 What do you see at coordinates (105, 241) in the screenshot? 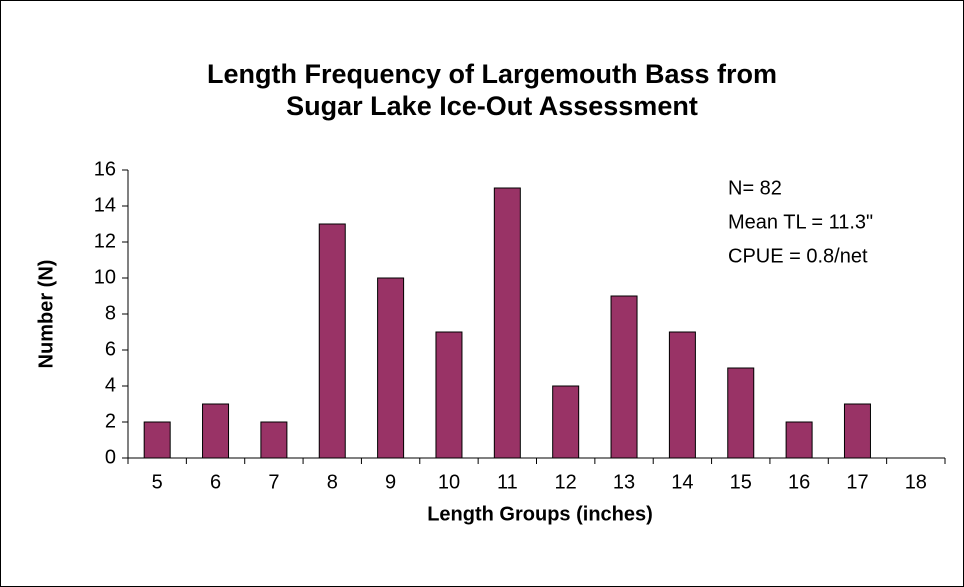
I see `y-tick-label: 12` at bounding box center [105, 241].